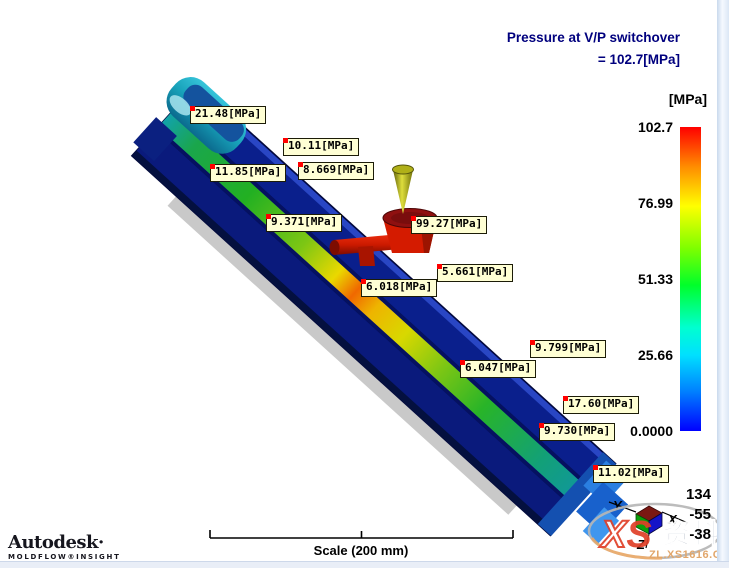  I want to click on watermark-monogram-s: S, so click(638, 535).